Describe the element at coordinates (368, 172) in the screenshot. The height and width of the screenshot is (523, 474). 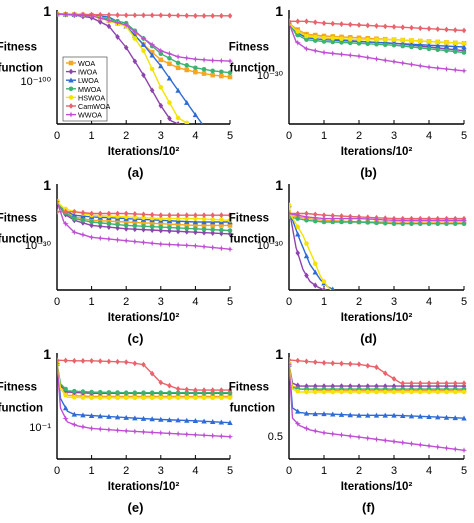
I see `panel-label: (b)` at that location.